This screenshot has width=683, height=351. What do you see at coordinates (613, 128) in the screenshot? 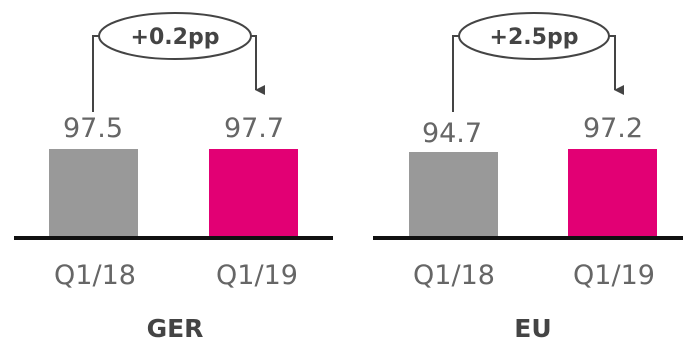
I see `value-label-eu-q1-19: 97.2` at bounding box center [613, 128].